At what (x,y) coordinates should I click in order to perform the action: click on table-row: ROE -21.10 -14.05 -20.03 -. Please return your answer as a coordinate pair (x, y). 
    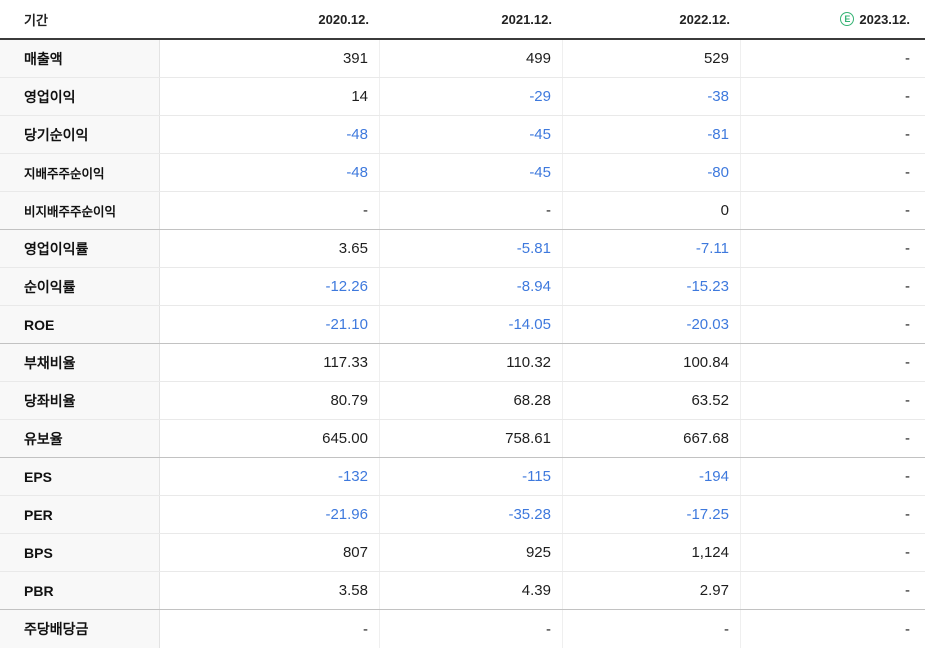
    Looking at the image, I should click on (462, 325).